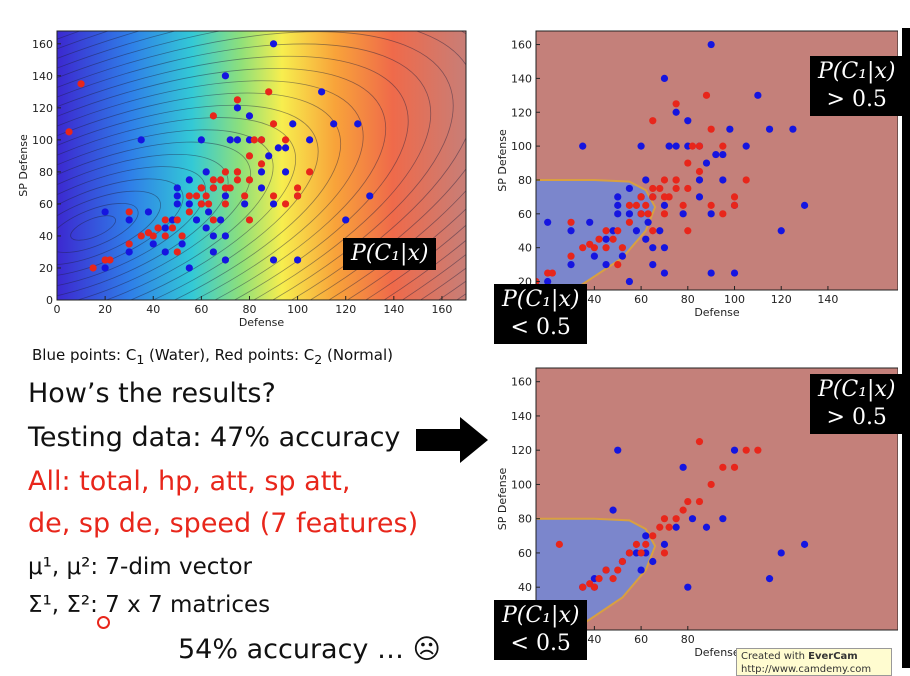  Describe the element at coordinates (502, 160) in the screenshot. I see `y-axis-label: SP Defense` at that location.